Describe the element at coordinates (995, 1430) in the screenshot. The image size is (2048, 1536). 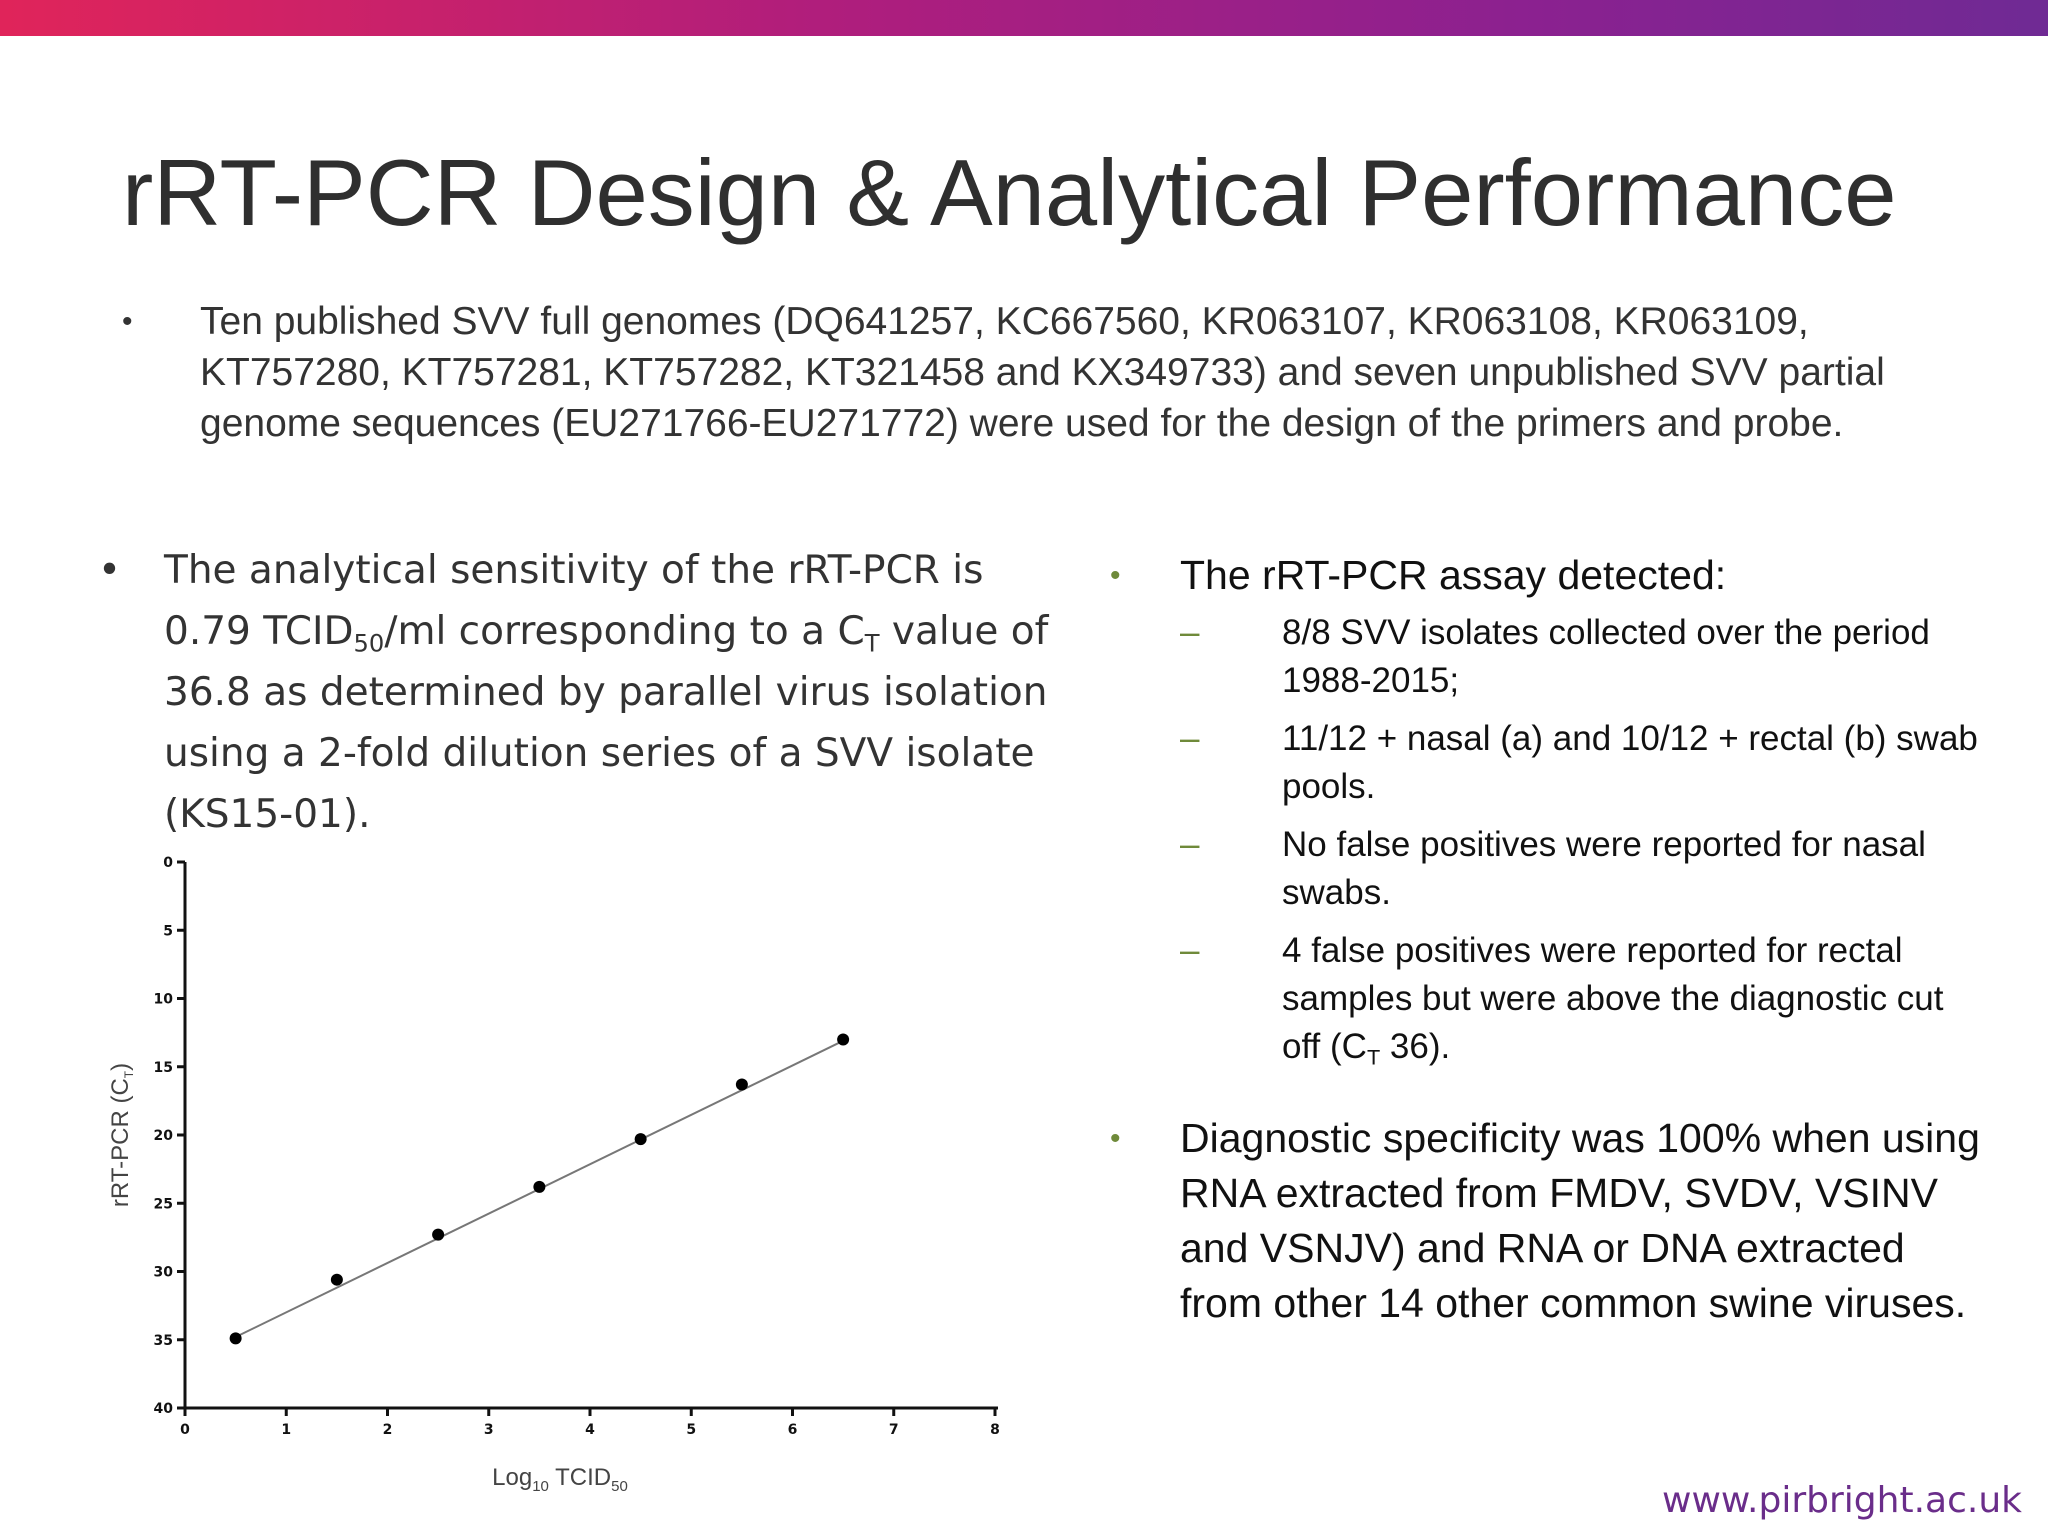
I see `x-tick-label: 8` at that location.